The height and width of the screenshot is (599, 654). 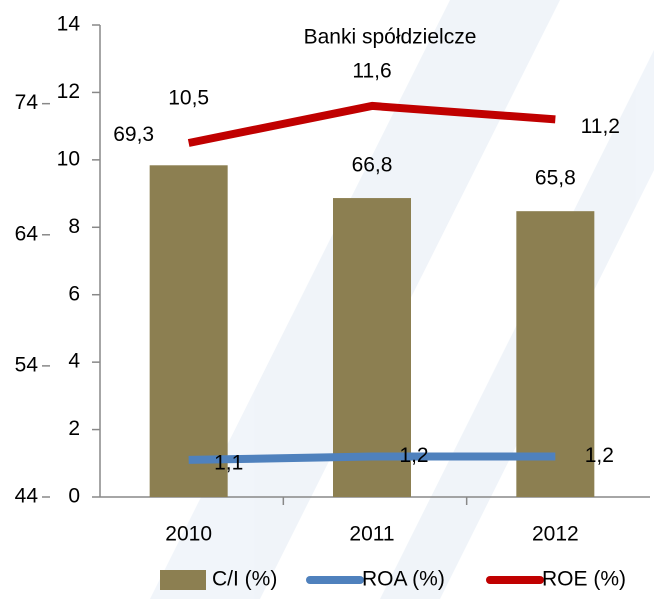 What do you see at coordinates (371, 70) in the screenshot?
I see `line-label: 11,6` at bounding box center [371, 70].